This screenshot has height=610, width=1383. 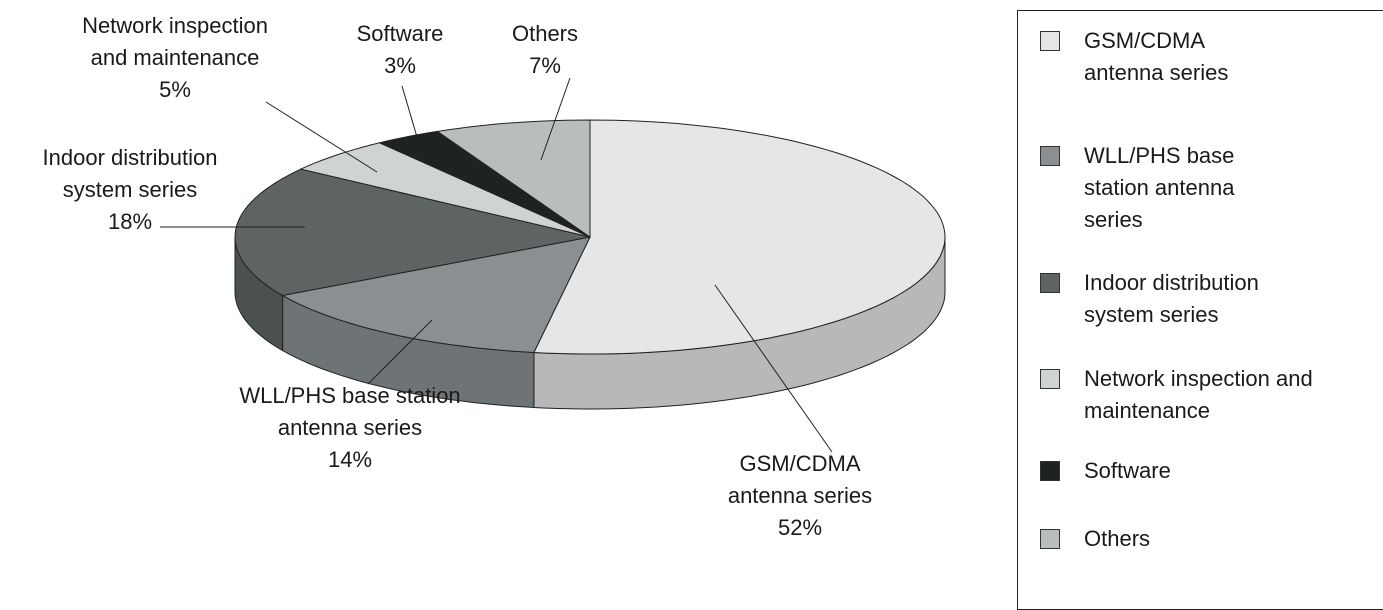 I want to click on slice-percent: 14%, so click(x=350, y=459).